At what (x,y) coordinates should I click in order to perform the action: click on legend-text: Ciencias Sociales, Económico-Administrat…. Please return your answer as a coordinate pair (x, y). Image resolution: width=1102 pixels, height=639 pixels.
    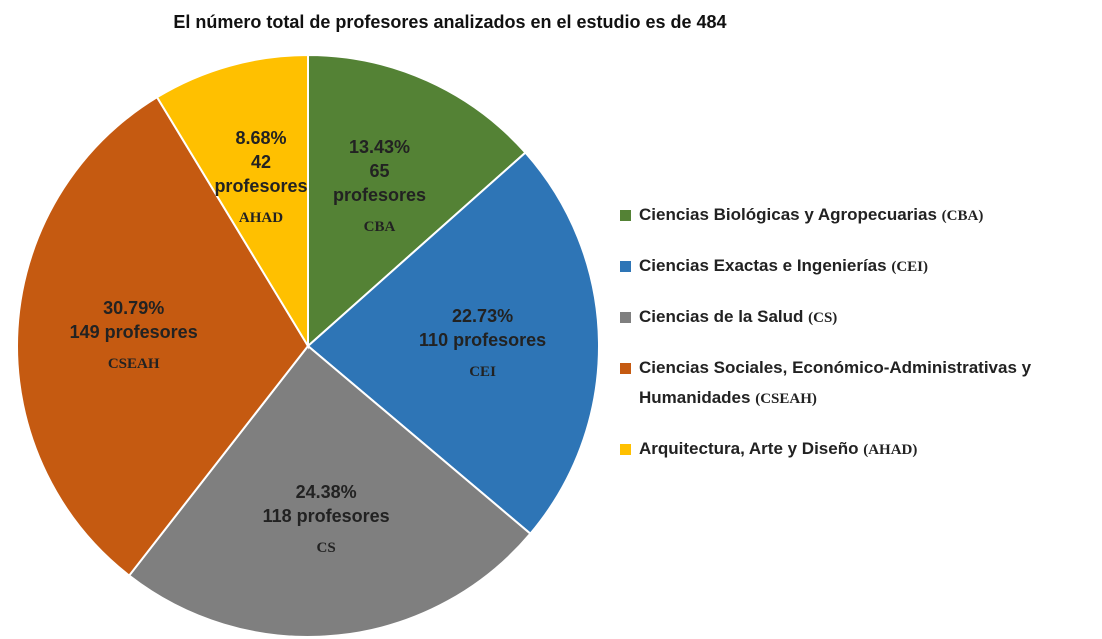
    Looking at the image, I should click on (864, 383).